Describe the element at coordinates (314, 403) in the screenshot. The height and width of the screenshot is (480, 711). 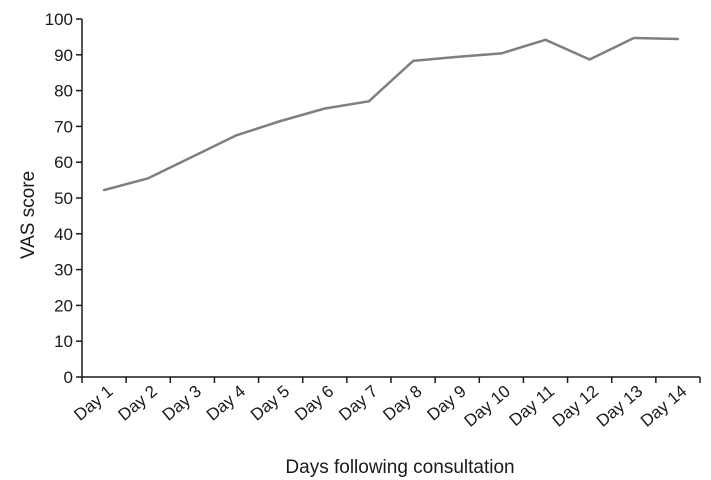
I see `x-tick-label: Day 6` at that location.